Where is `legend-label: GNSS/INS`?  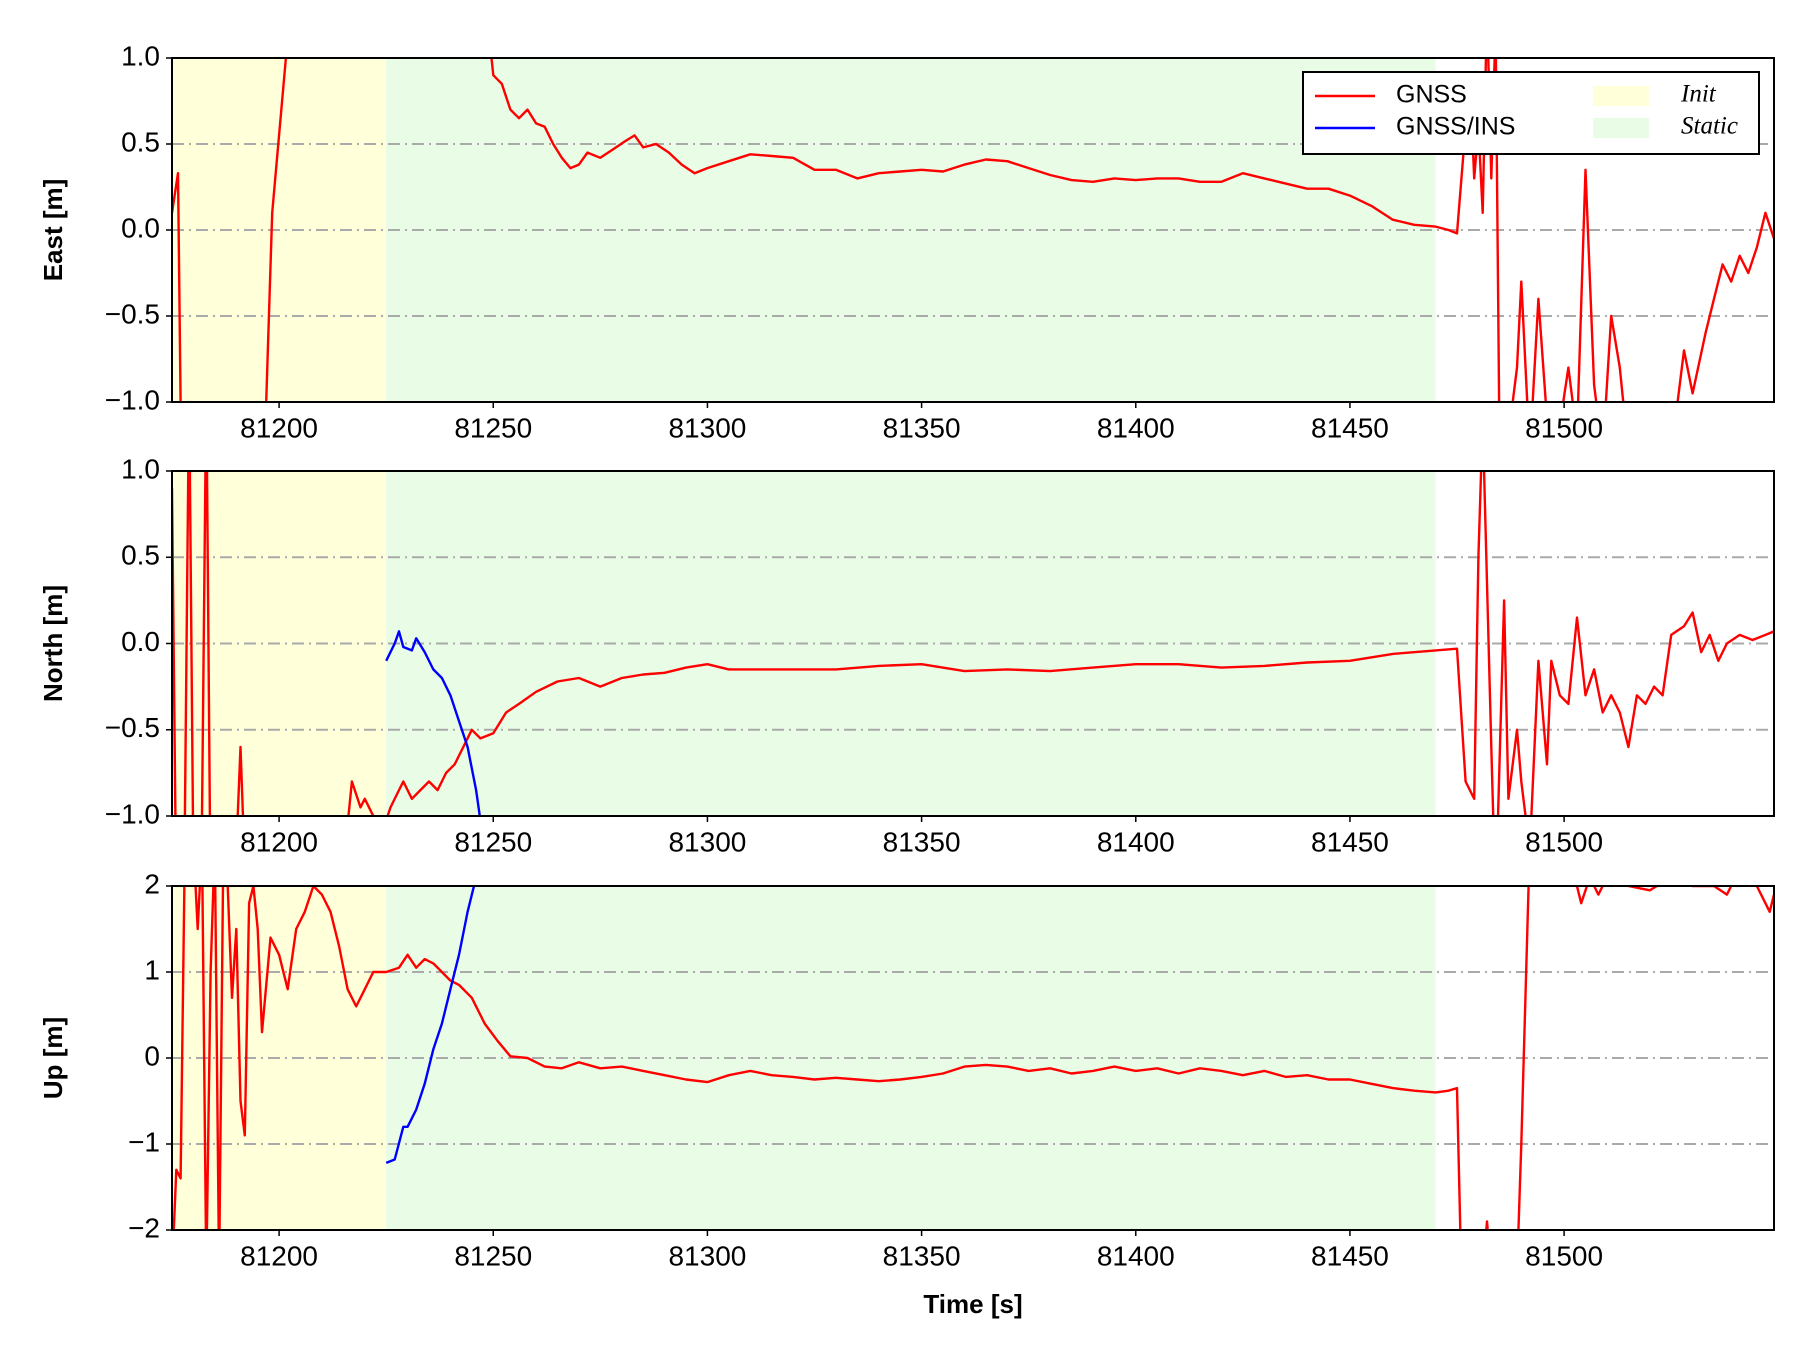
legend-label: GNSS/INS is located at coordinates (1455, 127).